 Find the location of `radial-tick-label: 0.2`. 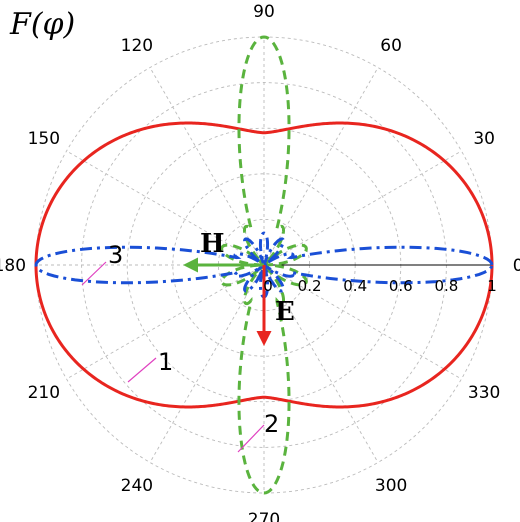

radial-tick-label: 0.2 is located at coordinates (310, 286).